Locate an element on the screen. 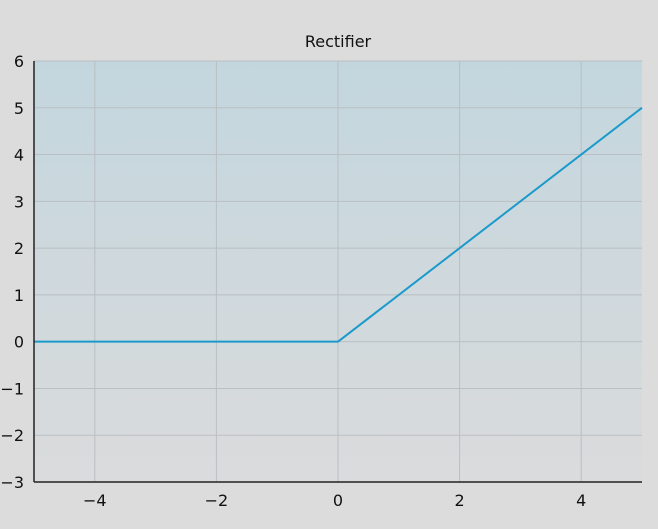  y-axis-ticks: −3 −2 −1 0 1 2 3 4 5 6 is located at coordinates (12, 272).